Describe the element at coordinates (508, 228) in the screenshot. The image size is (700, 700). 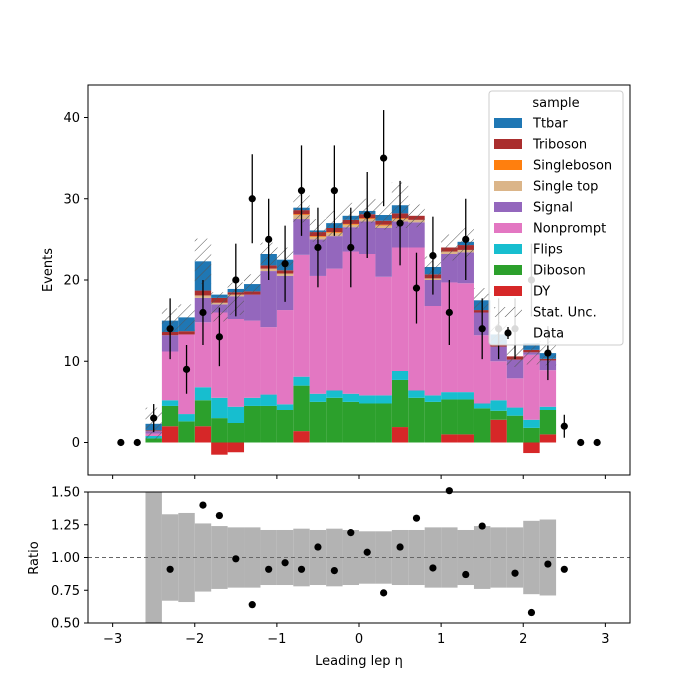
I see `legend-swatch-nonprompt` at that location.